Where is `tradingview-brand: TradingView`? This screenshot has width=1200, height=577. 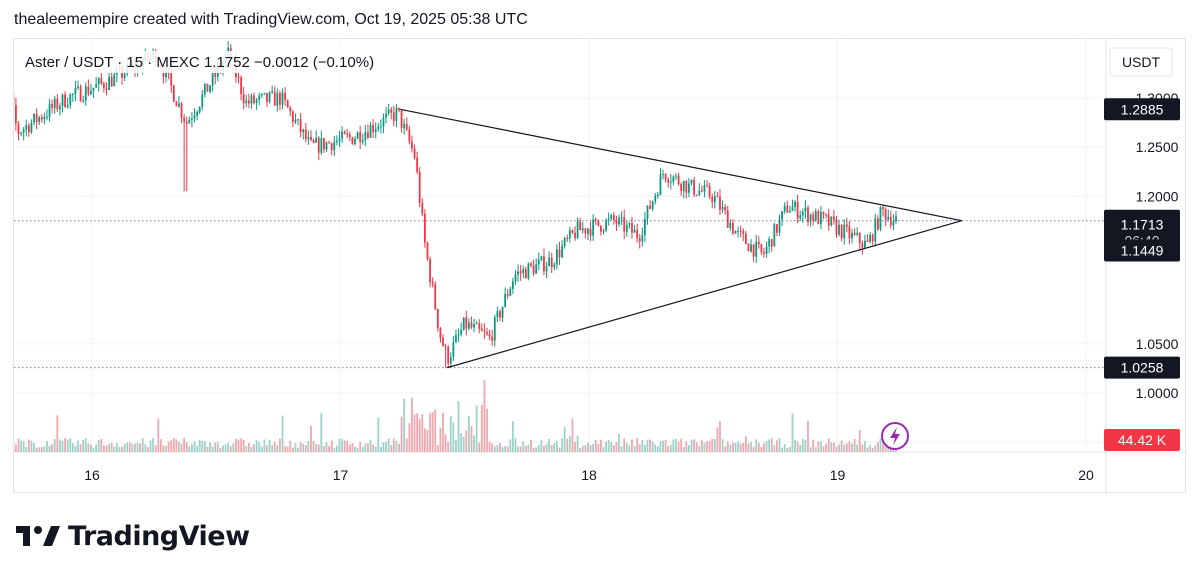 tradingview-brand: TradingView is located at coordinates (133, 536).